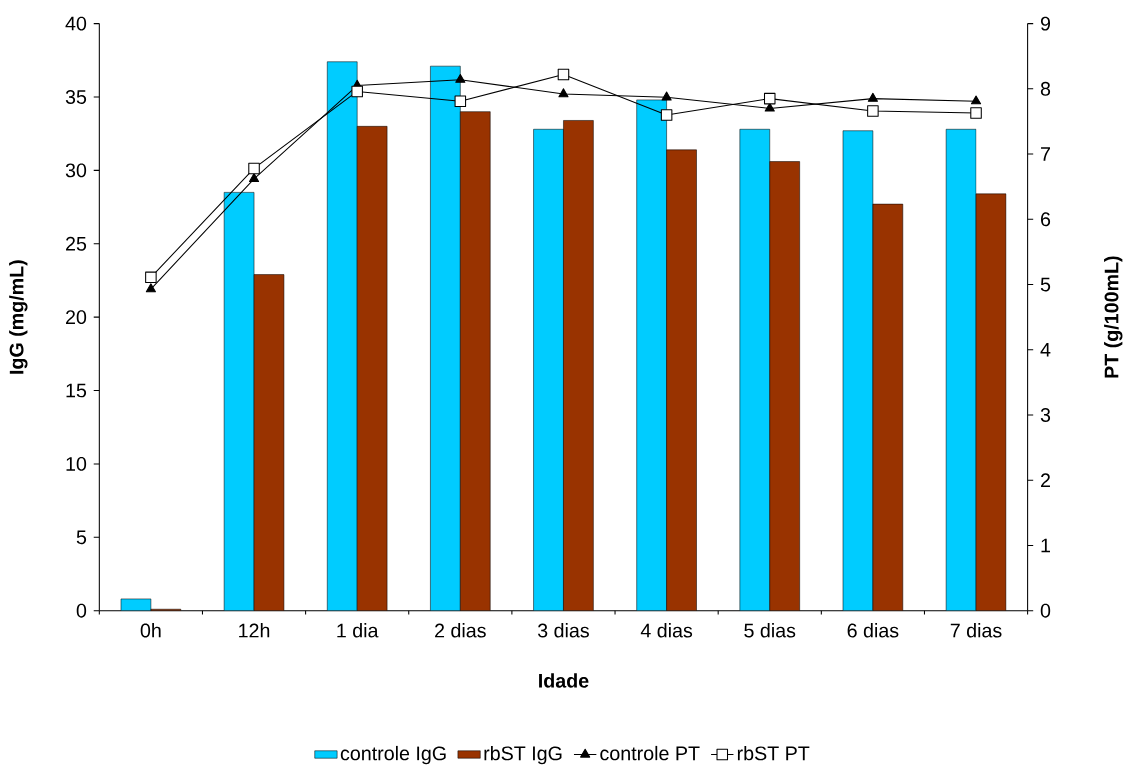  Describe the element at coordinates (1113, 317) in the screenshot. I see `y2-axis-title: PT (g/100mL)` at that location.